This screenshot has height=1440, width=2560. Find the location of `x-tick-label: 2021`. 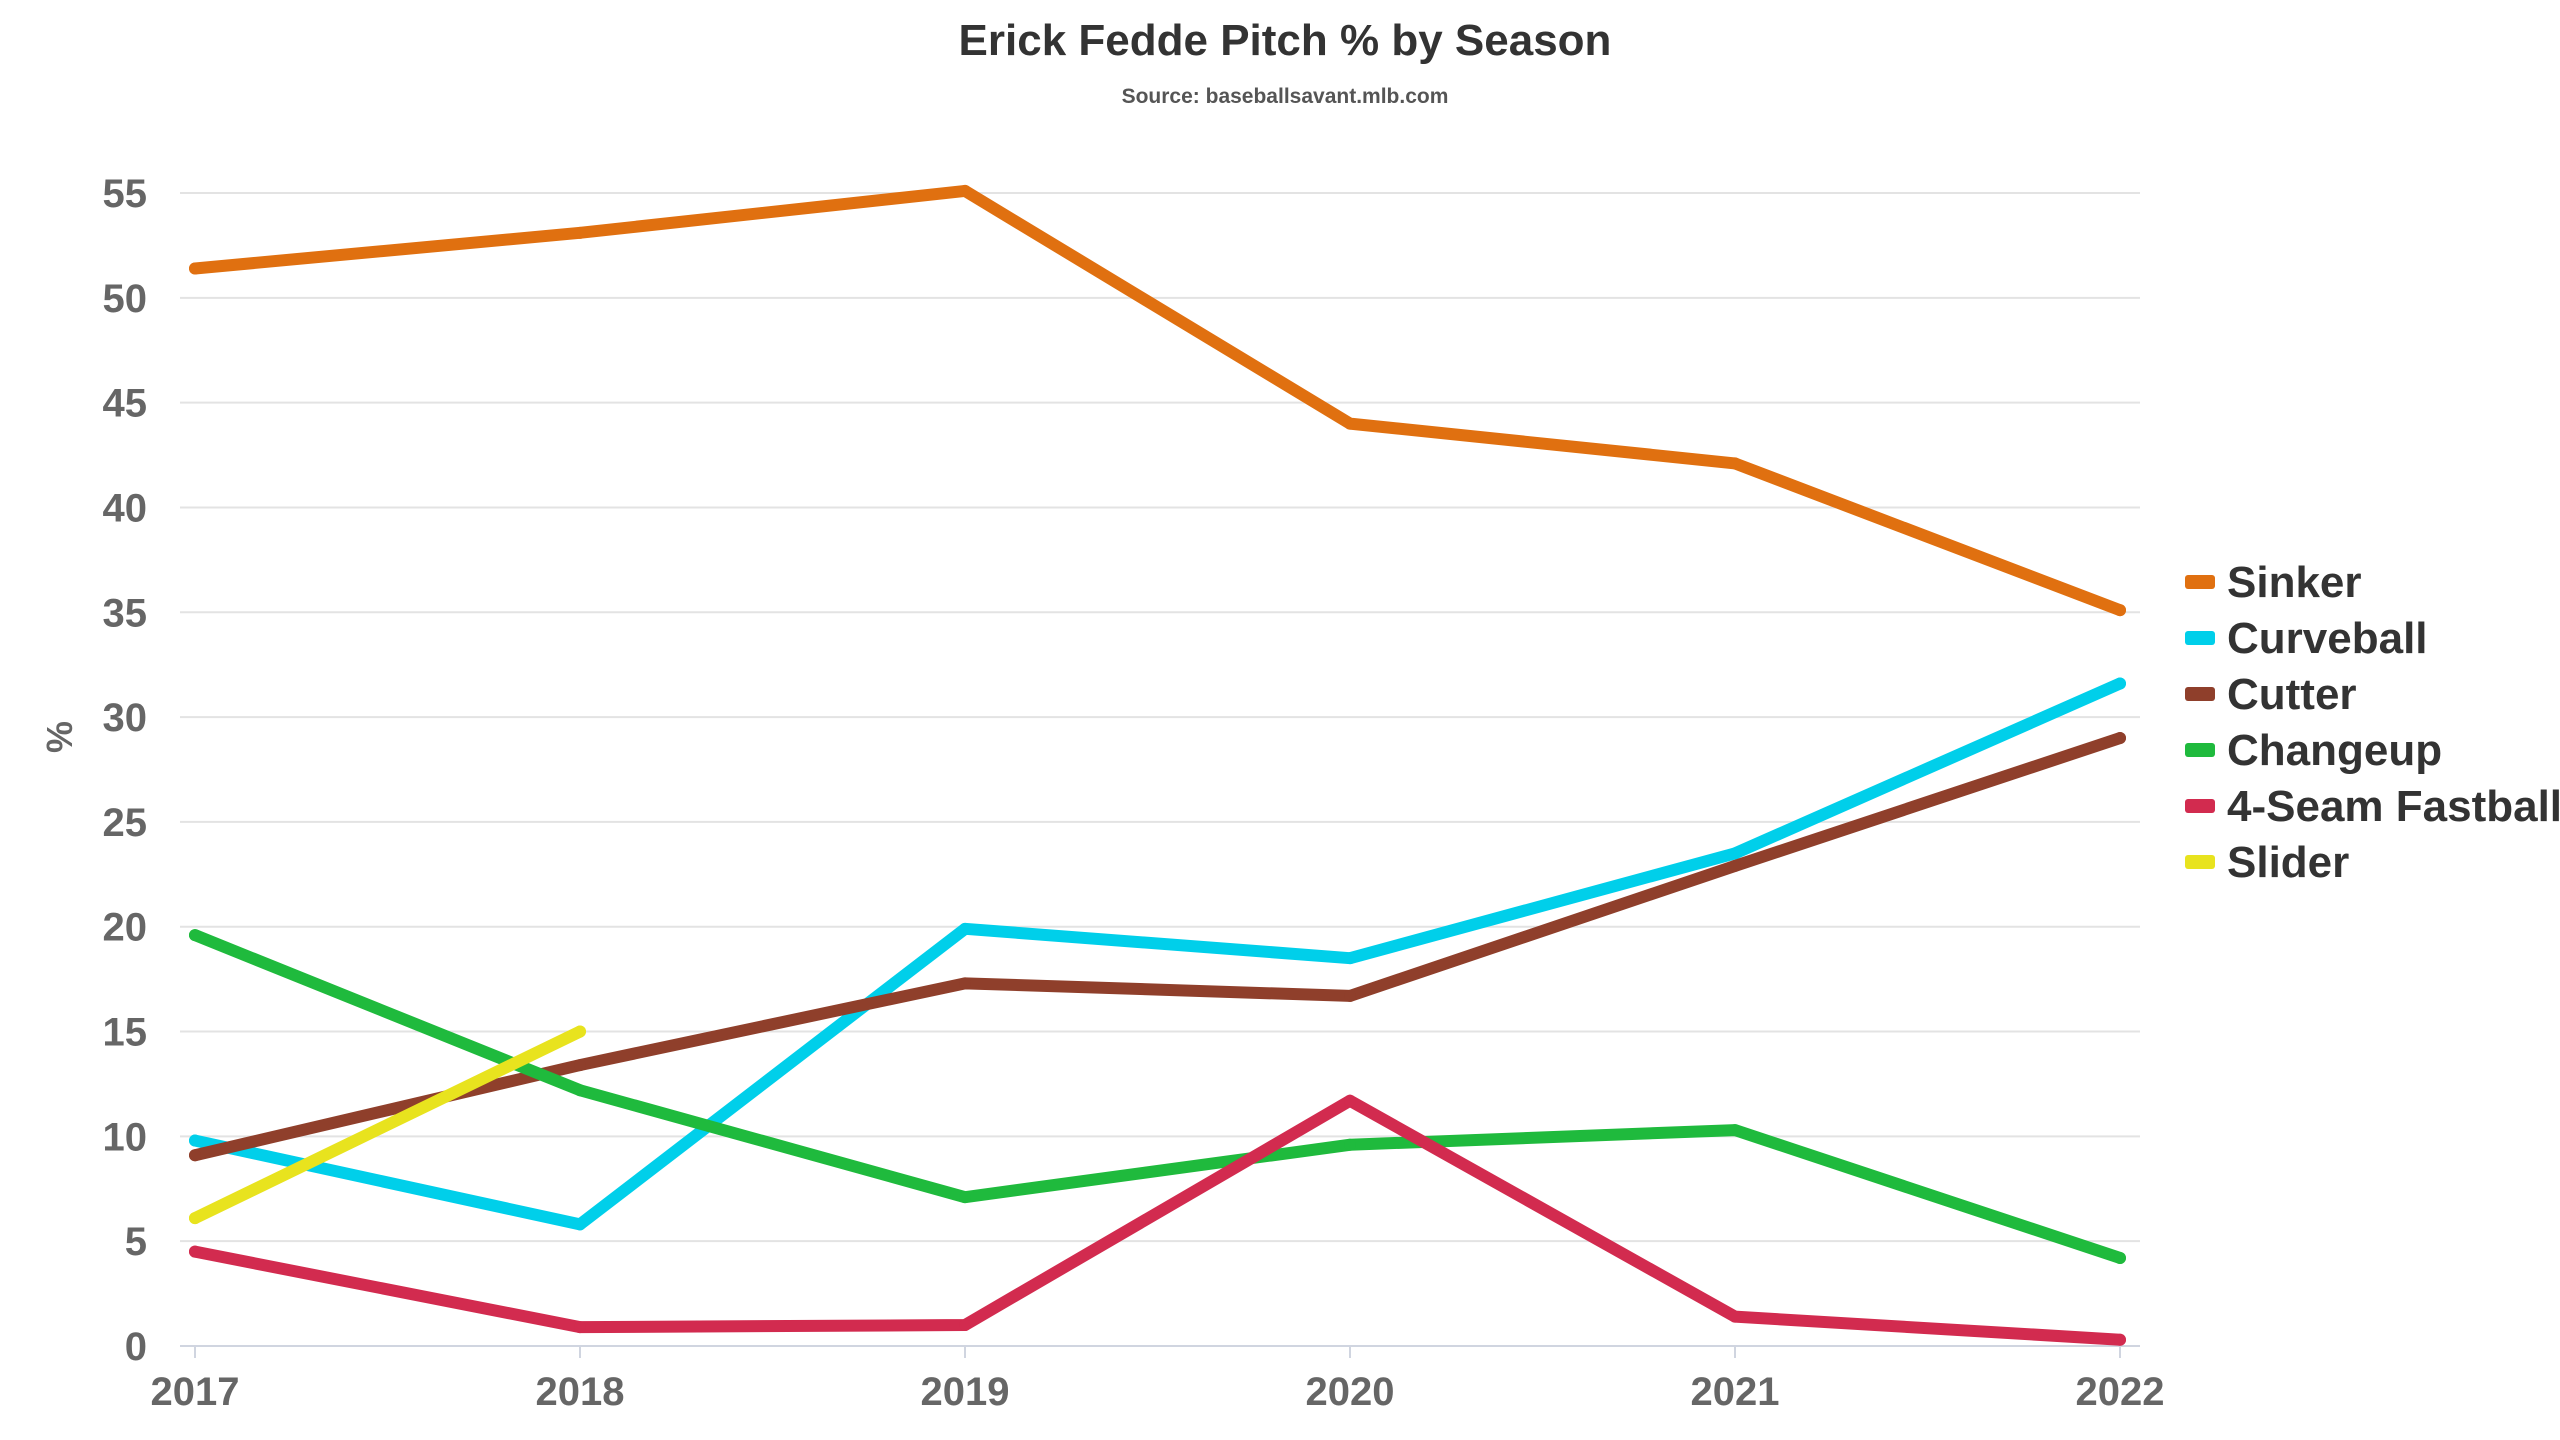

x-tick-label: 2021 is located at coordinates (1735, 1392).